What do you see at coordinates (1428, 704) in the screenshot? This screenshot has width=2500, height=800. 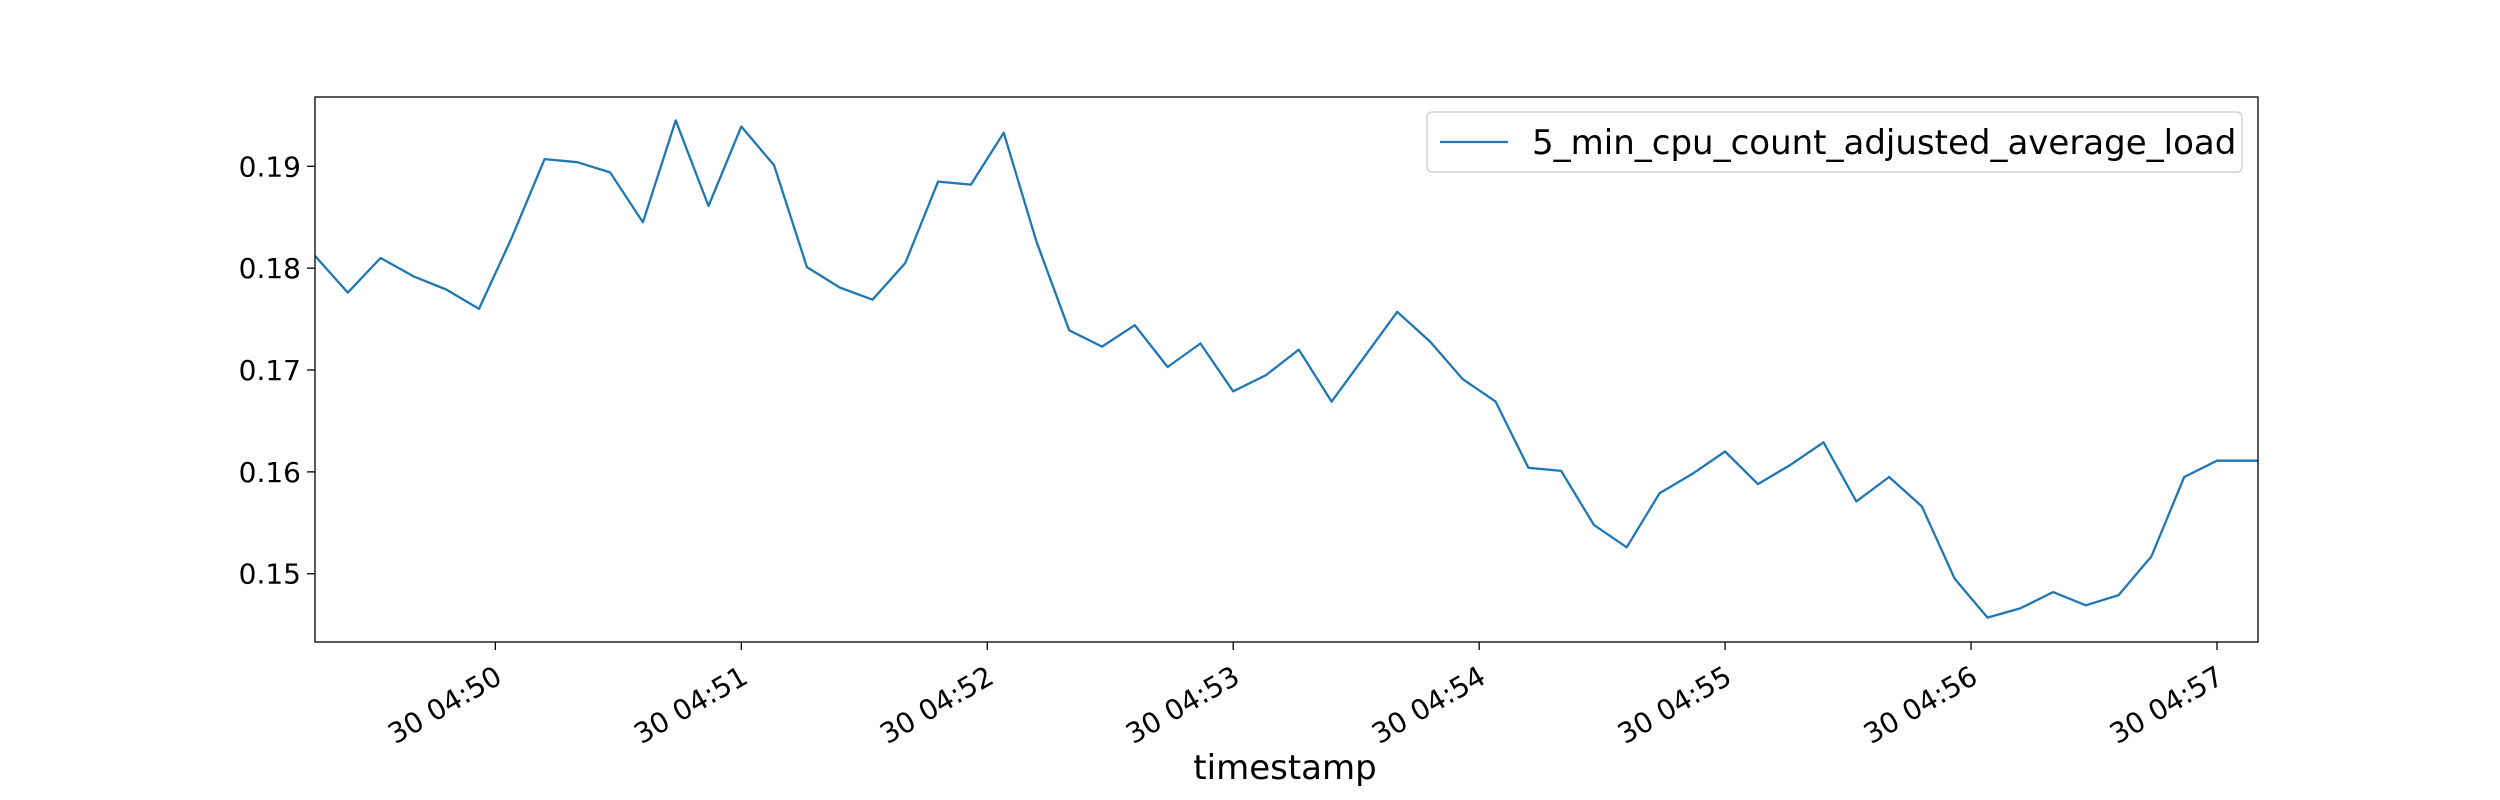 I see `x-tick-label-4: 30 04:54` at bounding box center [1428, 704].